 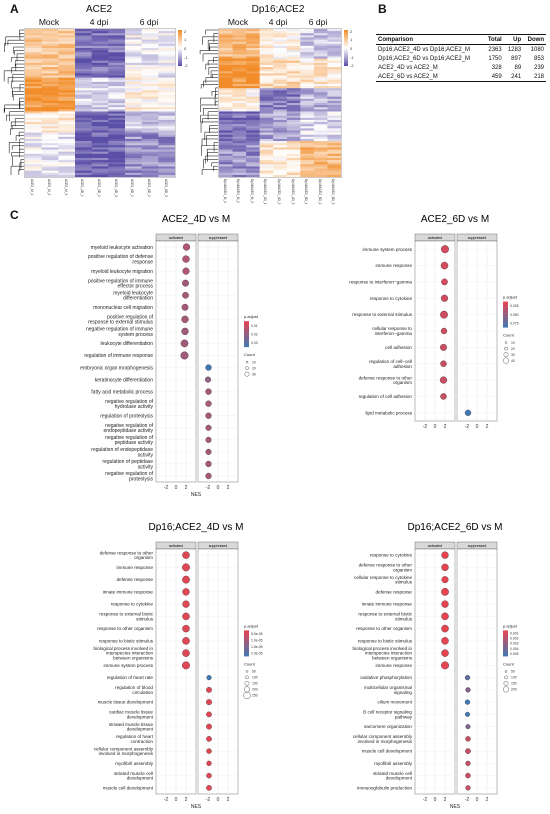 I want to click on facet-label: activated, so click(x=435, y=238).